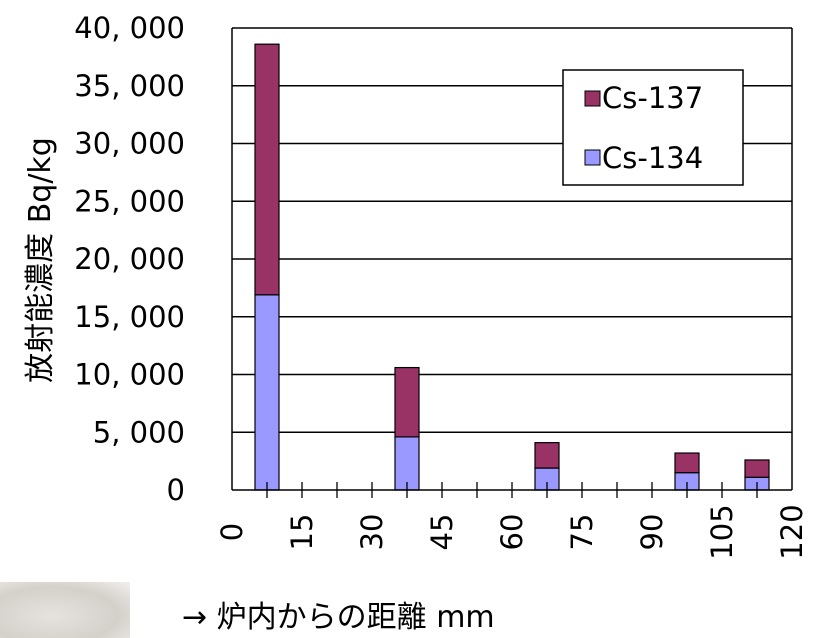 The width and height of the screenshot is (838, 638). What do you see at coordinates (792, 531) in the screenshot?
I see `x-tick-label-8: 120` at bounding box center [792, 531].